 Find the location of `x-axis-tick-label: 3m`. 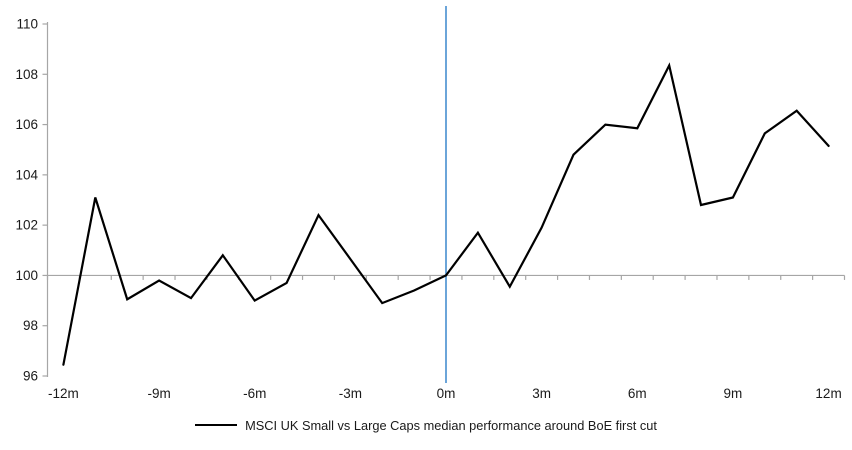

x-axis-tick-label: 3m is located at coordinates (541, 393).